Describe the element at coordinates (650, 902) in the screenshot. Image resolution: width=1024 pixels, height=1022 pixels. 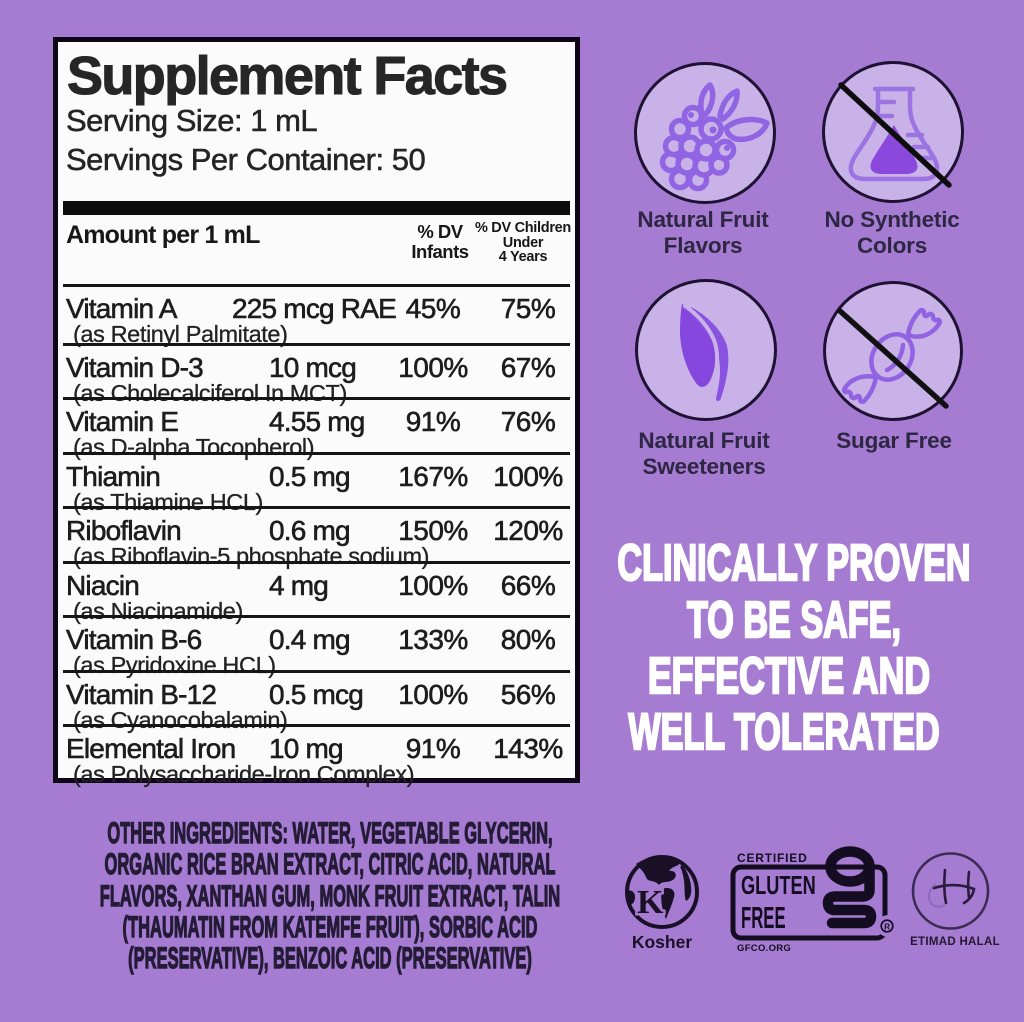
I see `svg-text: K` at that location.